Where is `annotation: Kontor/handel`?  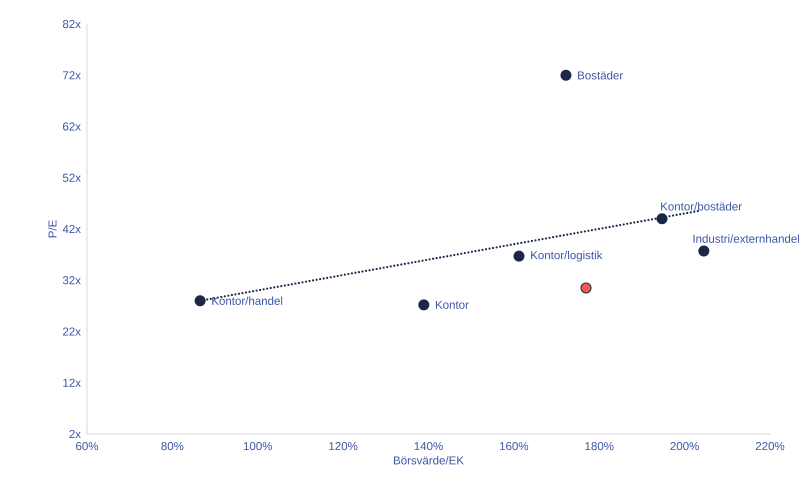 annotation: Kontor/handel is located at coordinates (247, 300).